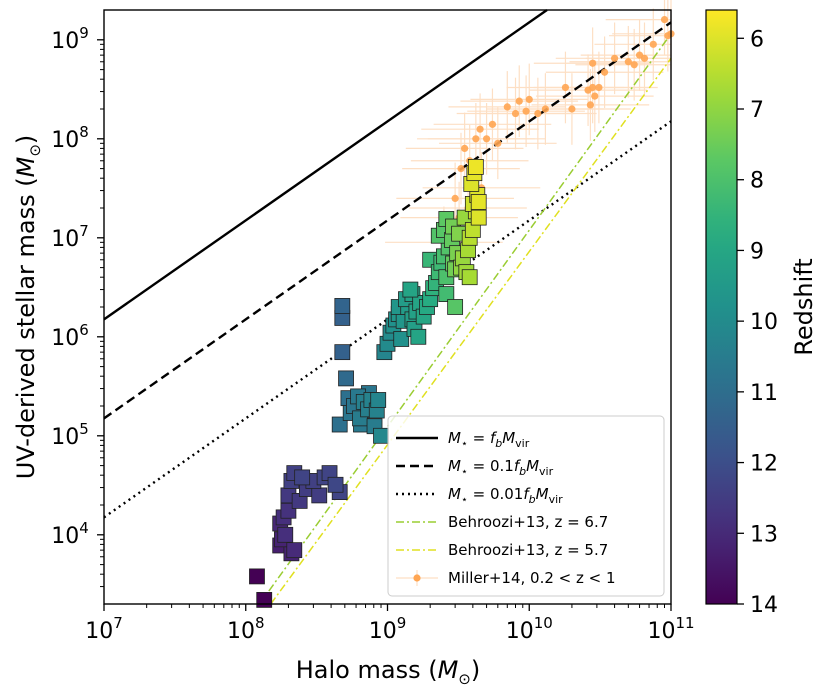 The height and width of the screenshot is (692, 830). I want to click on x-tick-label: 10¹⁰, so click(529, 629).